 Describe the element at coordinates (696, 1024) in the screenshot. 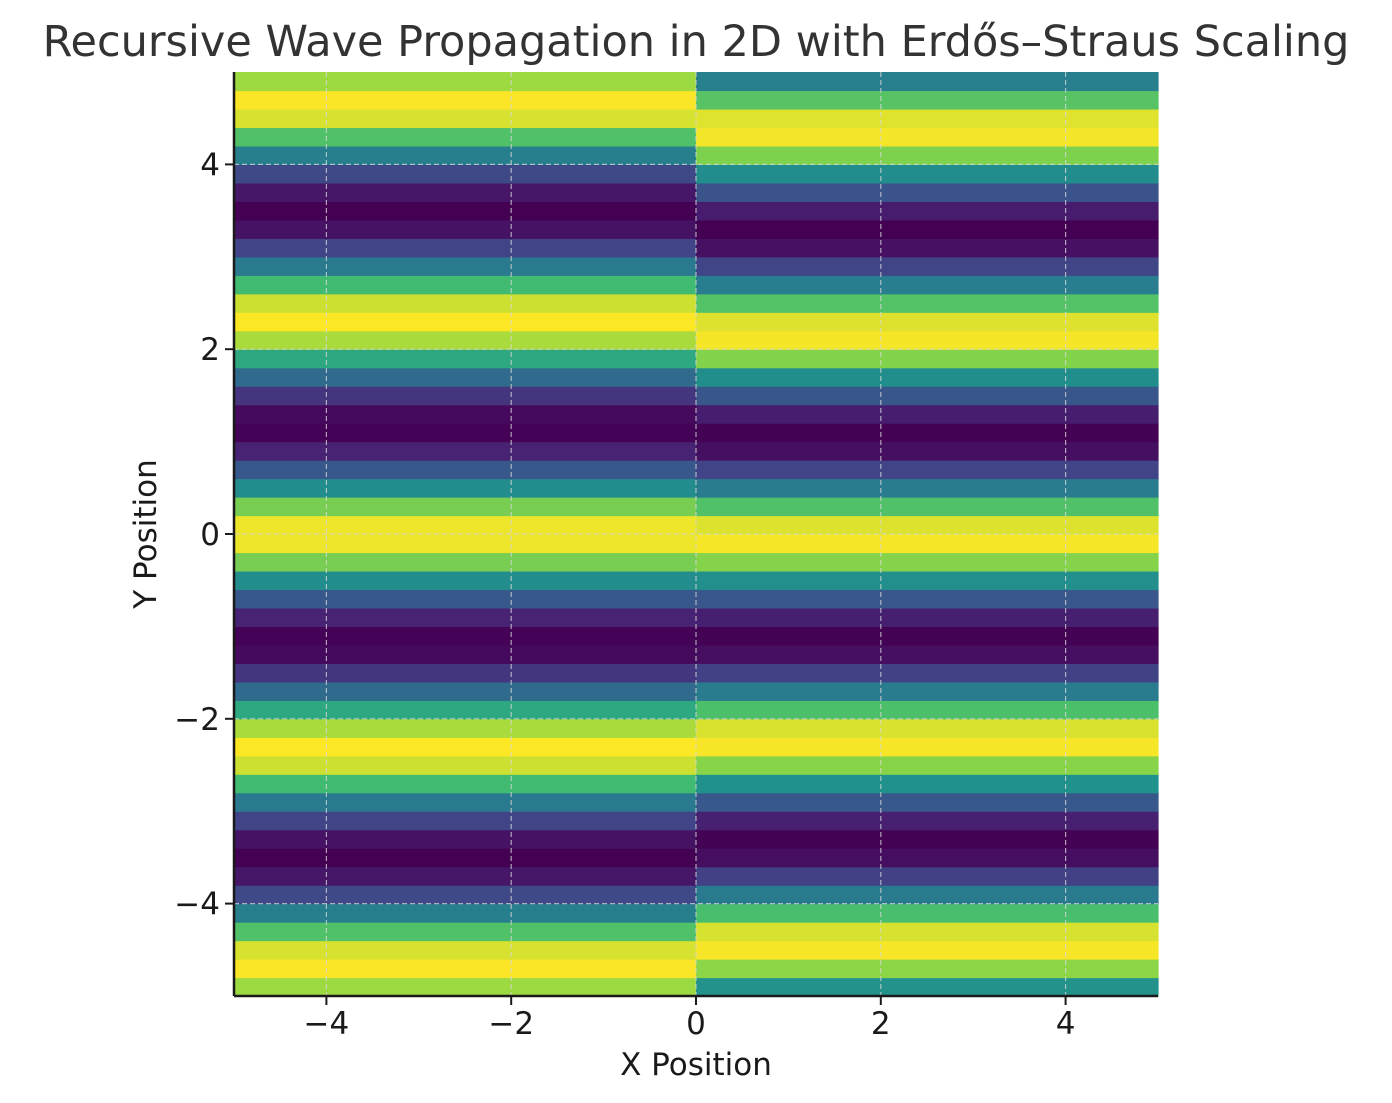

I see `x-tick-label: 0` at that location.